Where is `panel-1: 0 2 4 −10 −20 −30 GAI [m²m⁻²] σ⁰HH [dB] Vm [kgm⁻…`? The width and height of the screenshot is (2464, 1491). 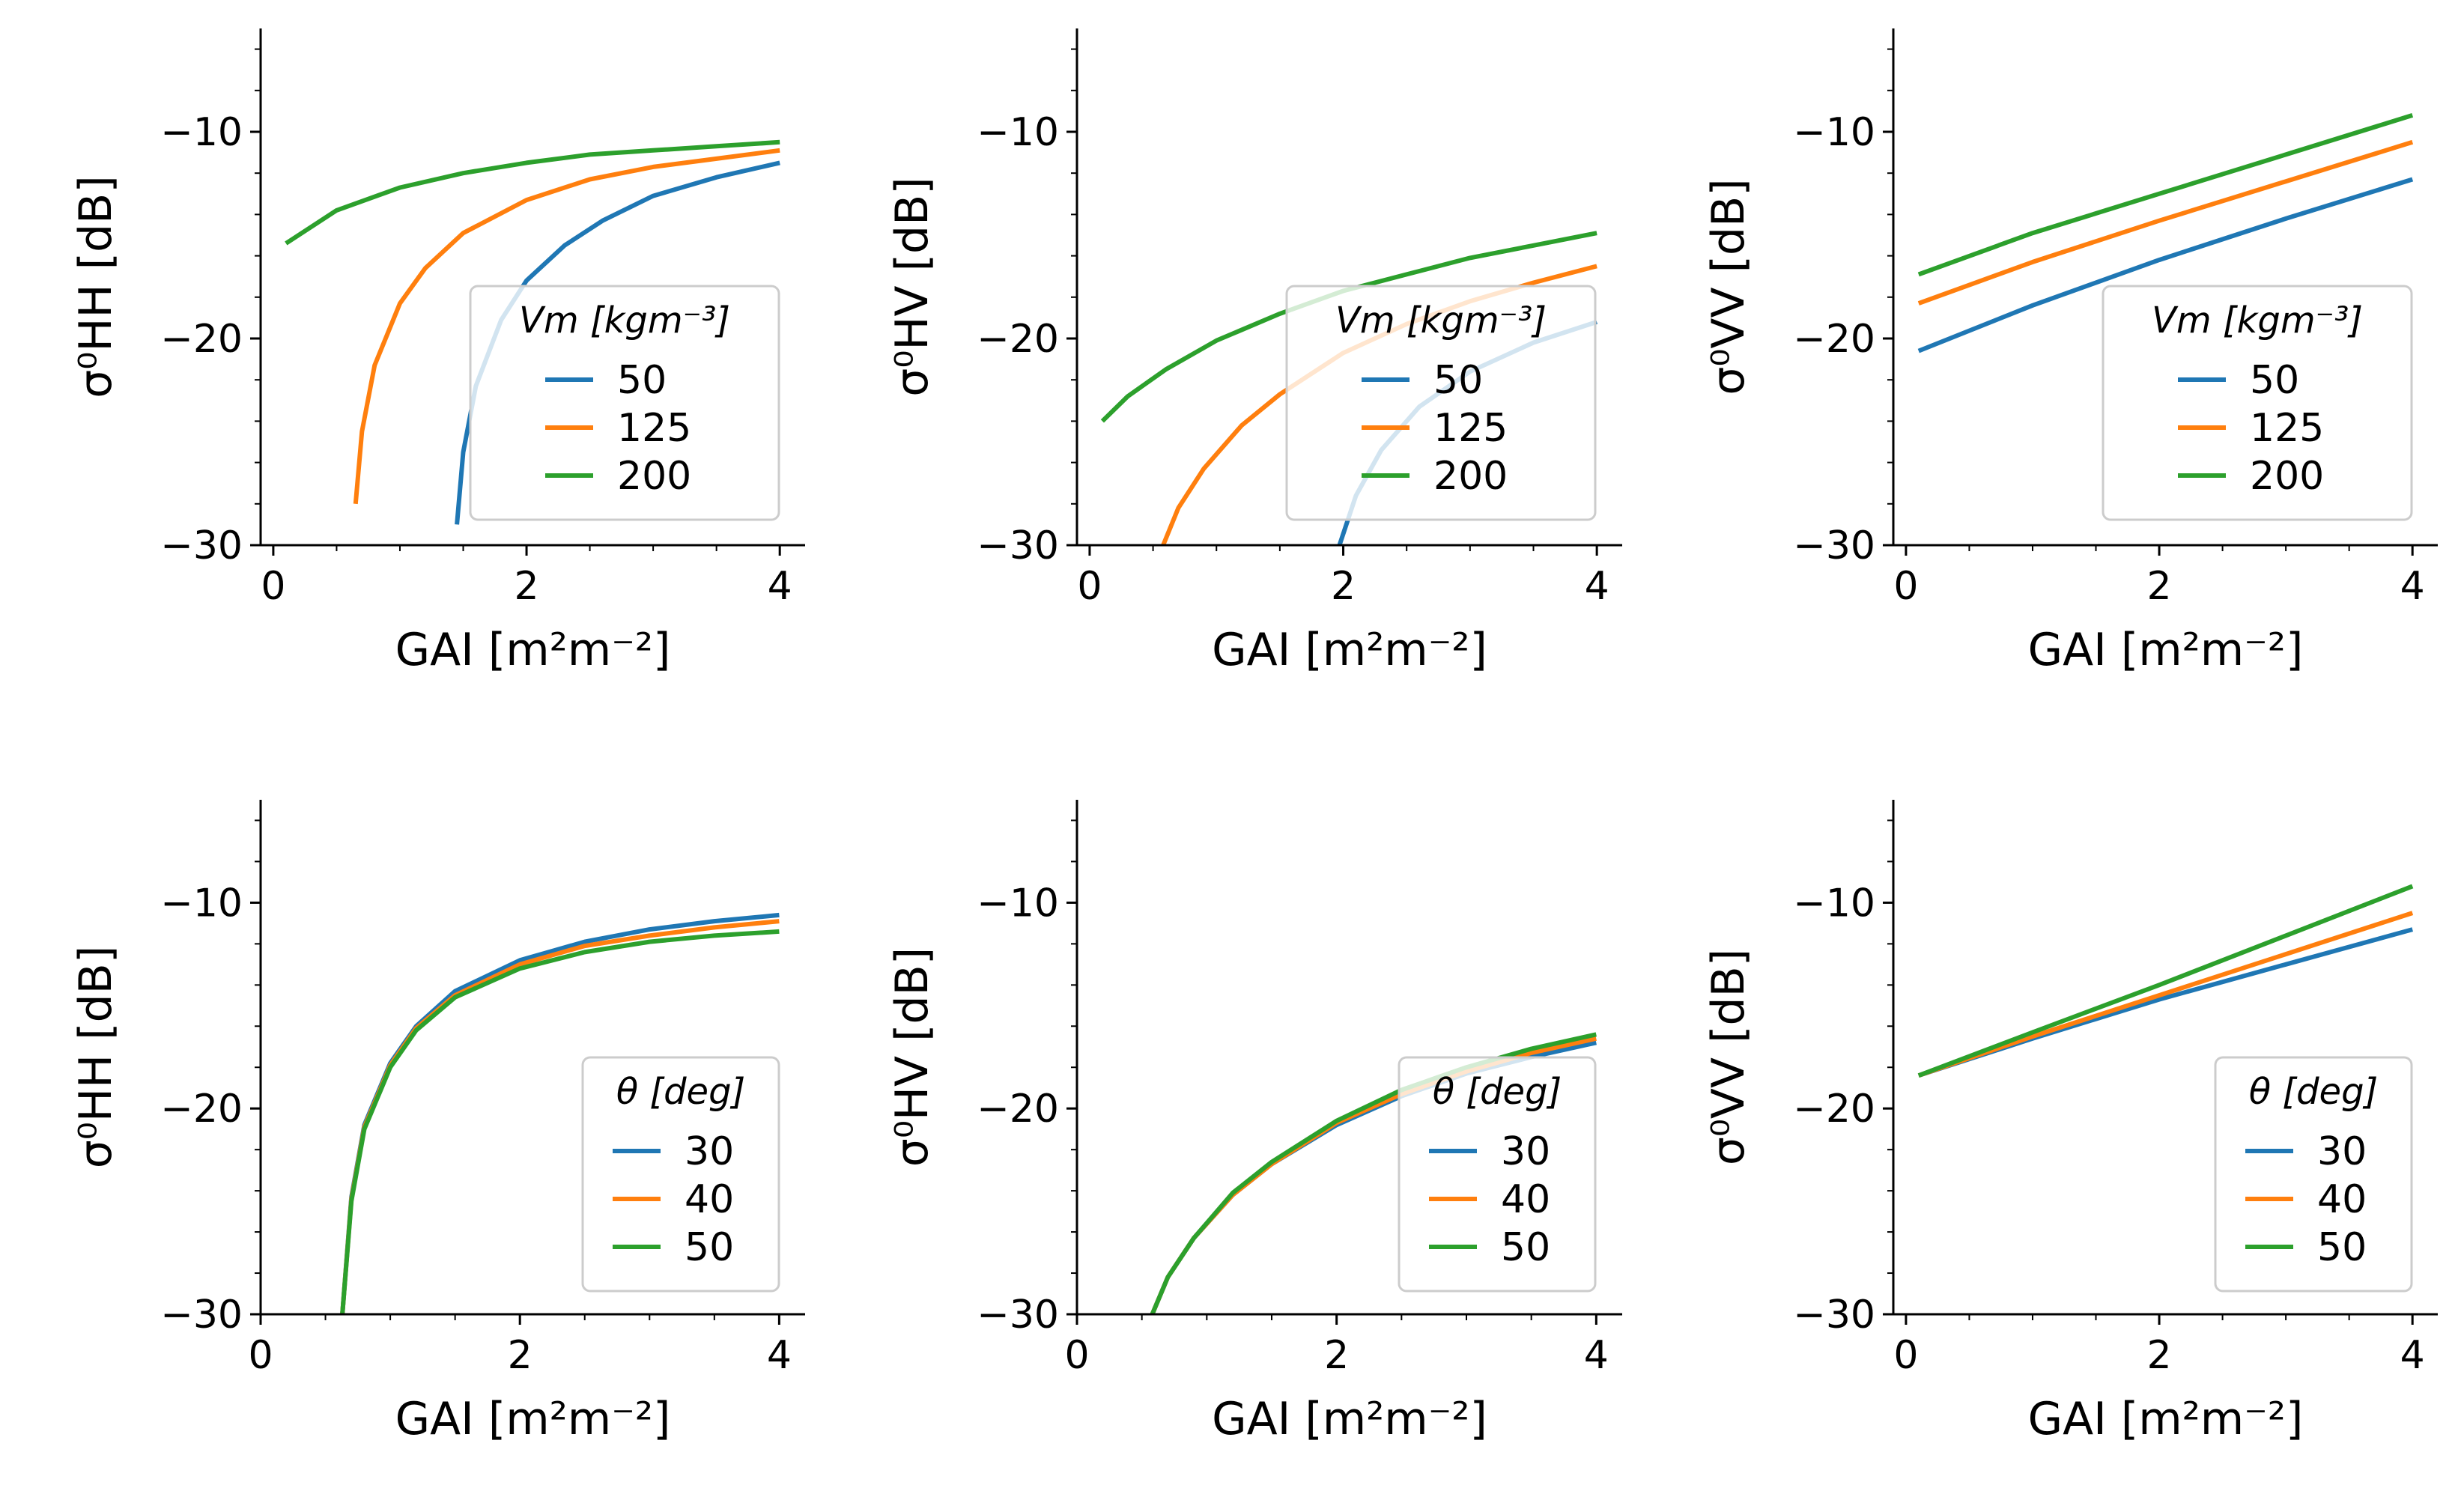 panel-1: 0 2 4 −10 −20 −30 GAI [m²m⁻²] σ⁰HH [dB] Vm [kgm⁻… is located at coordinates (437, 352).